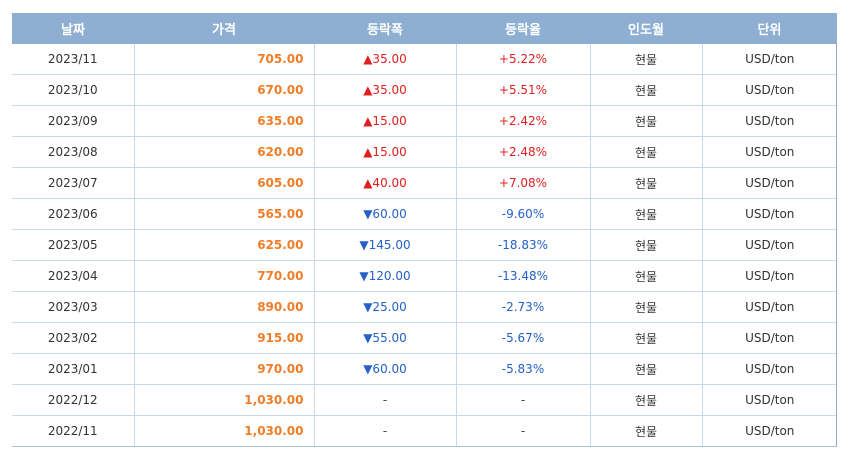 The image size is (850, 458). Describe the element at coordinates (73, 369) in the screenshot. I see `cell-date: 2023/01` at that location.